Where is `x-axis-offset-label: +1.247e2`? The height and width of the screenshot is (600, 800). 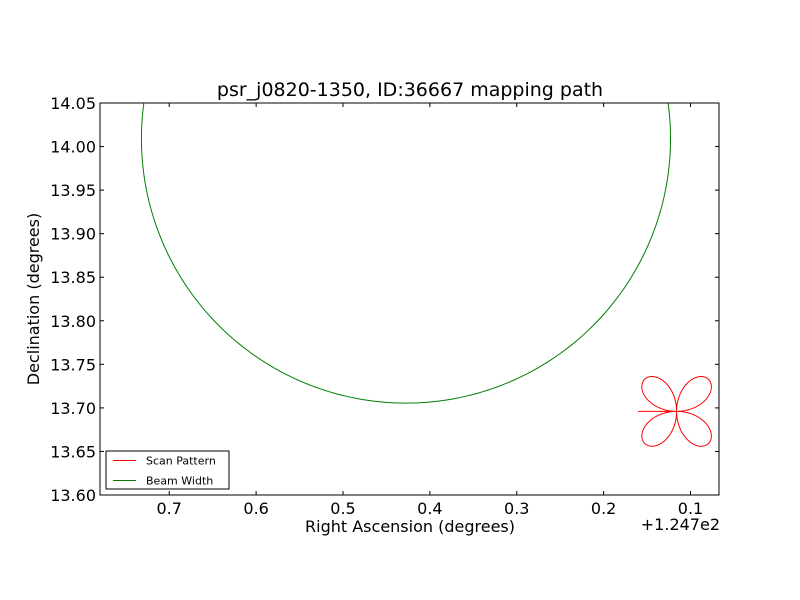
x-axis-offset-label: +1.247e2 is located at coordinates (680, 524).